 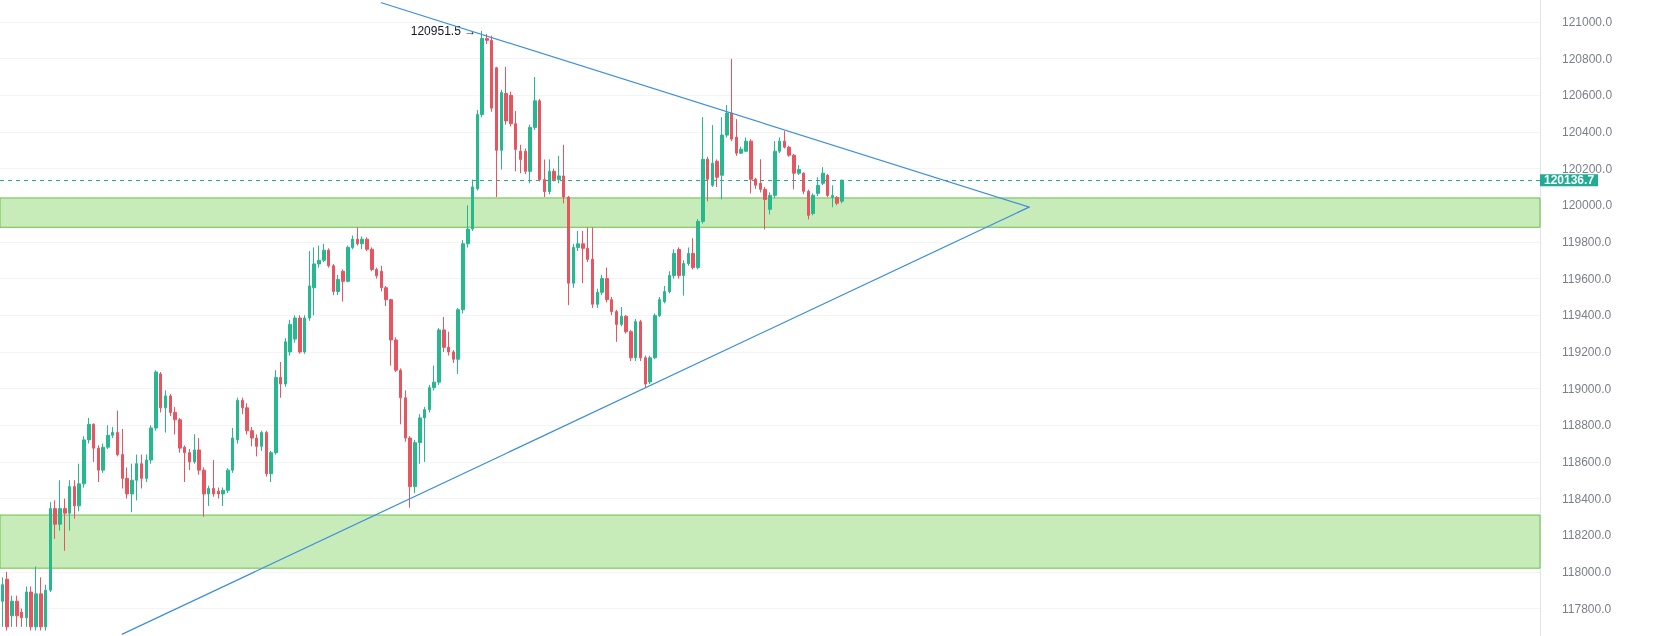 I want to click on ref-line-label: 120136.7, so click(x=1569, y=180).